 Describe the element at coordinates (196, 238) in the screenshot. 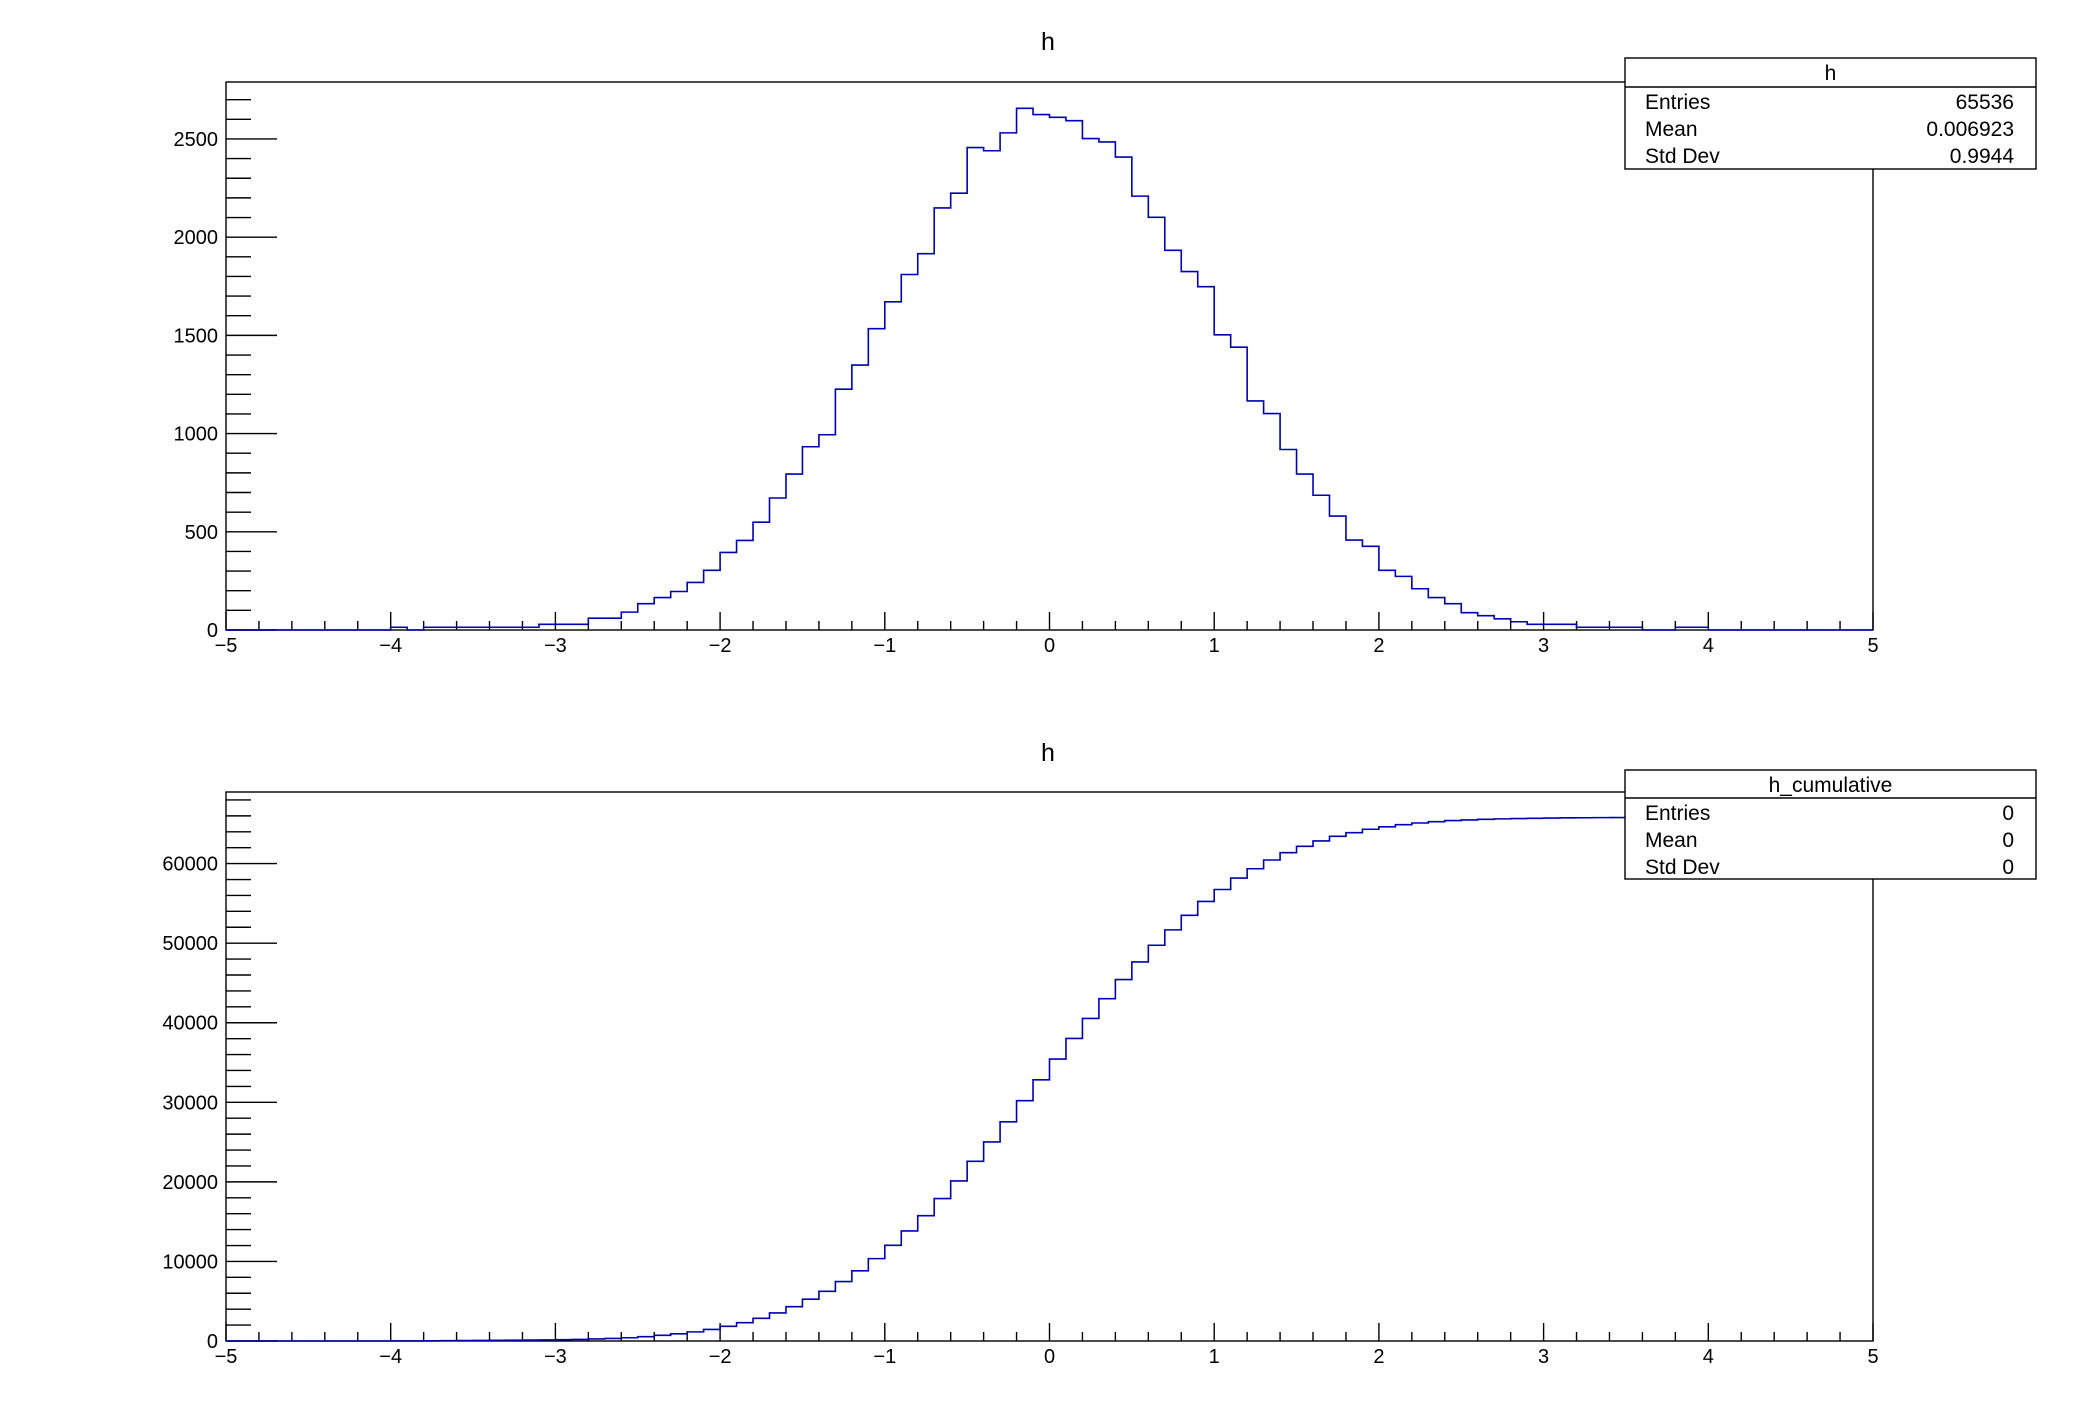

I see `y-tick-label: 2000` at that location.